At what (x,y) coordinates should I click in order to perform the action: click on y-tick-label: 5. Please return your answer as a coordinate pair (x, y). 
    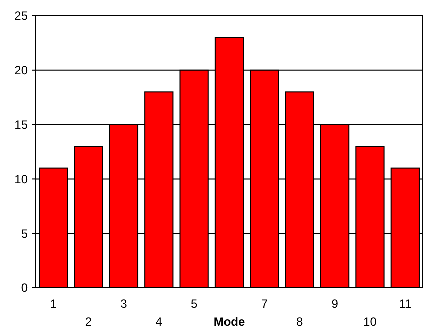
    Looking at the image, I should click on (24, 233).